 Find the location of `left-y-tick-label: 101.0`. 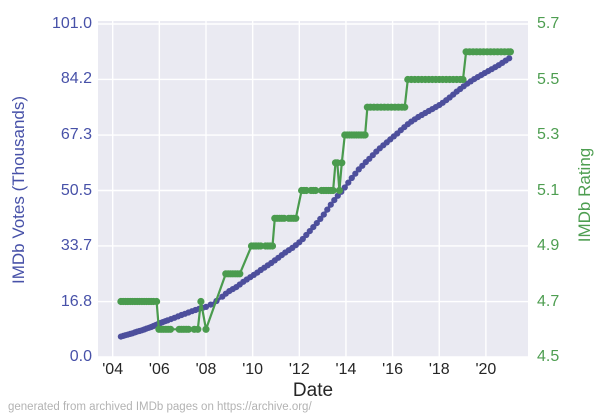

left-y-tick-label: 101.0 is located at coordinates (71, 23).